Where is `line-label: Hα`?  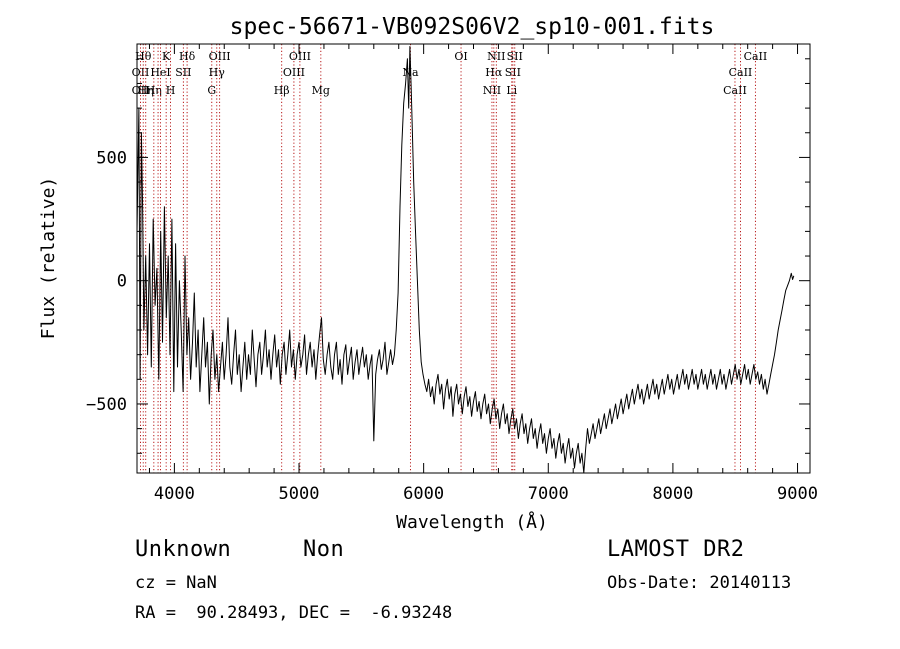 line-label: Hα is located at coordinates (494, 72).